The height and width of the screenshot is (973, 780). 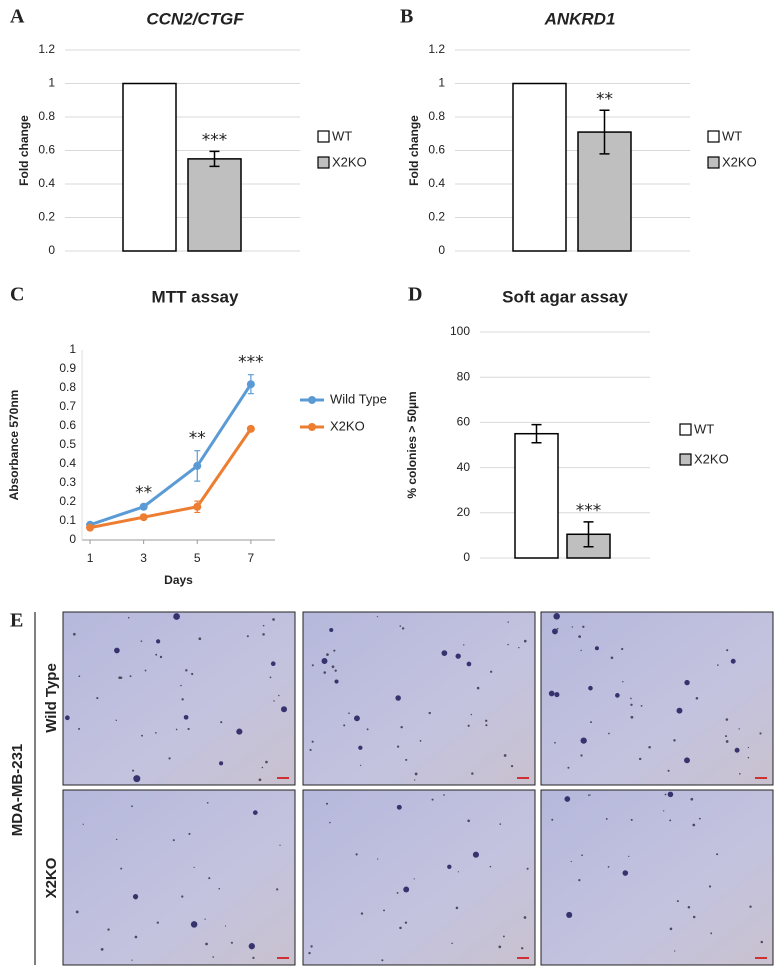 I want to click on y-axis-label: % colonies > 50µm, so click(x=412, y=444).